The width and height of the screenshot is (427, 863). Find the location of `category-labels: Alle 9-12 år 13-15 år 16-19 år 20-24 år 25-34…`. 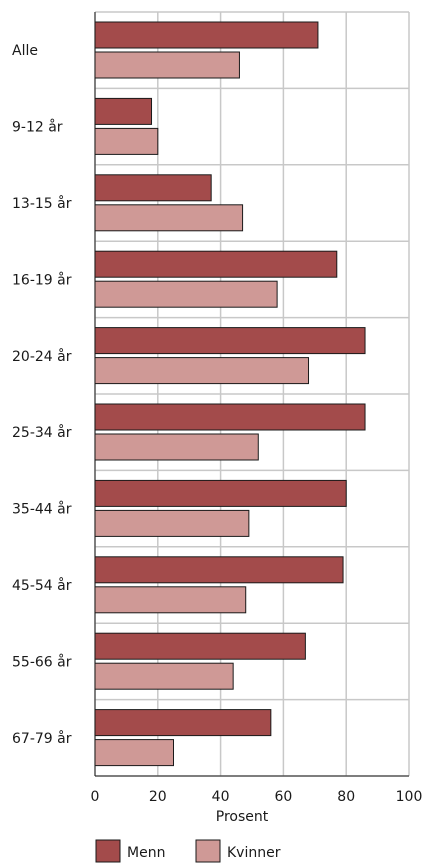

category-labels: Alle 9-12 år 13-15 år 16-19 år 20-24 år 25-34… is located at coordinates (42, 395).